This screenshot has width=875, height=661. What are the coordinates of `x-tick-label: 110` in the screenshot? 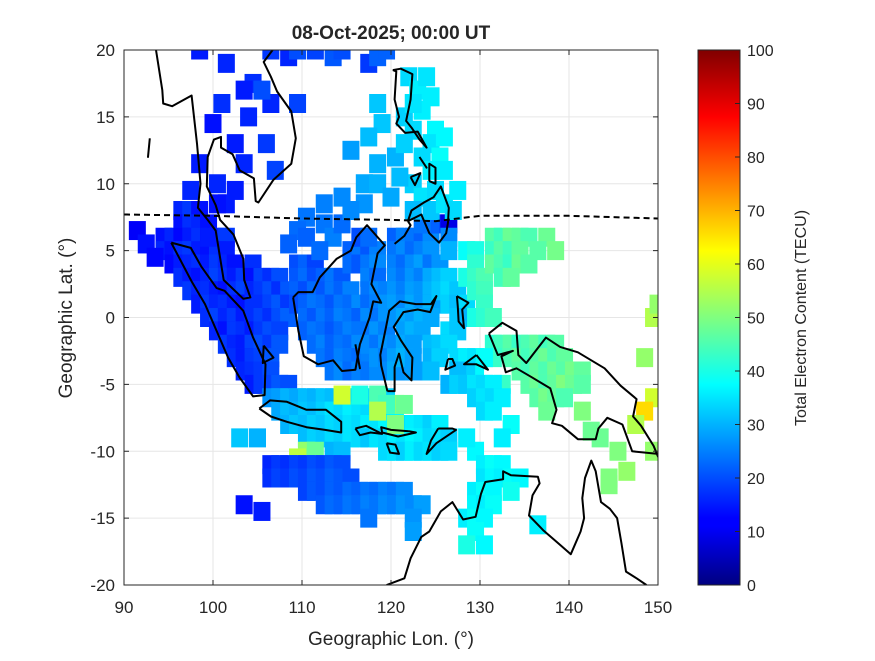 It's located at (301, 607).